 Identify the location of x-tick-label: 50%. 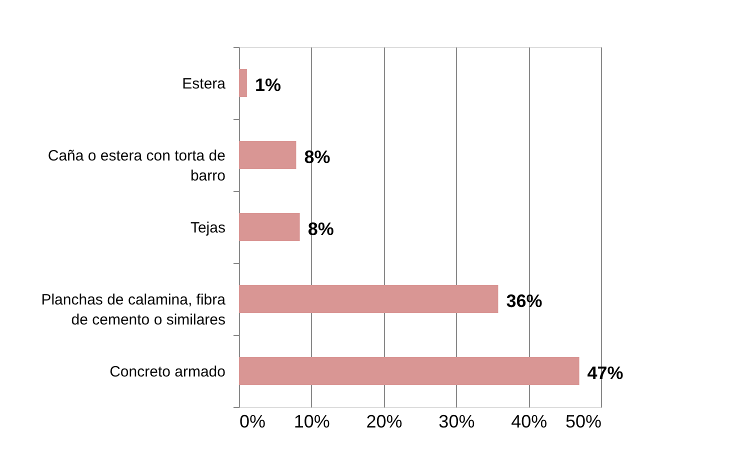
(583, 422).